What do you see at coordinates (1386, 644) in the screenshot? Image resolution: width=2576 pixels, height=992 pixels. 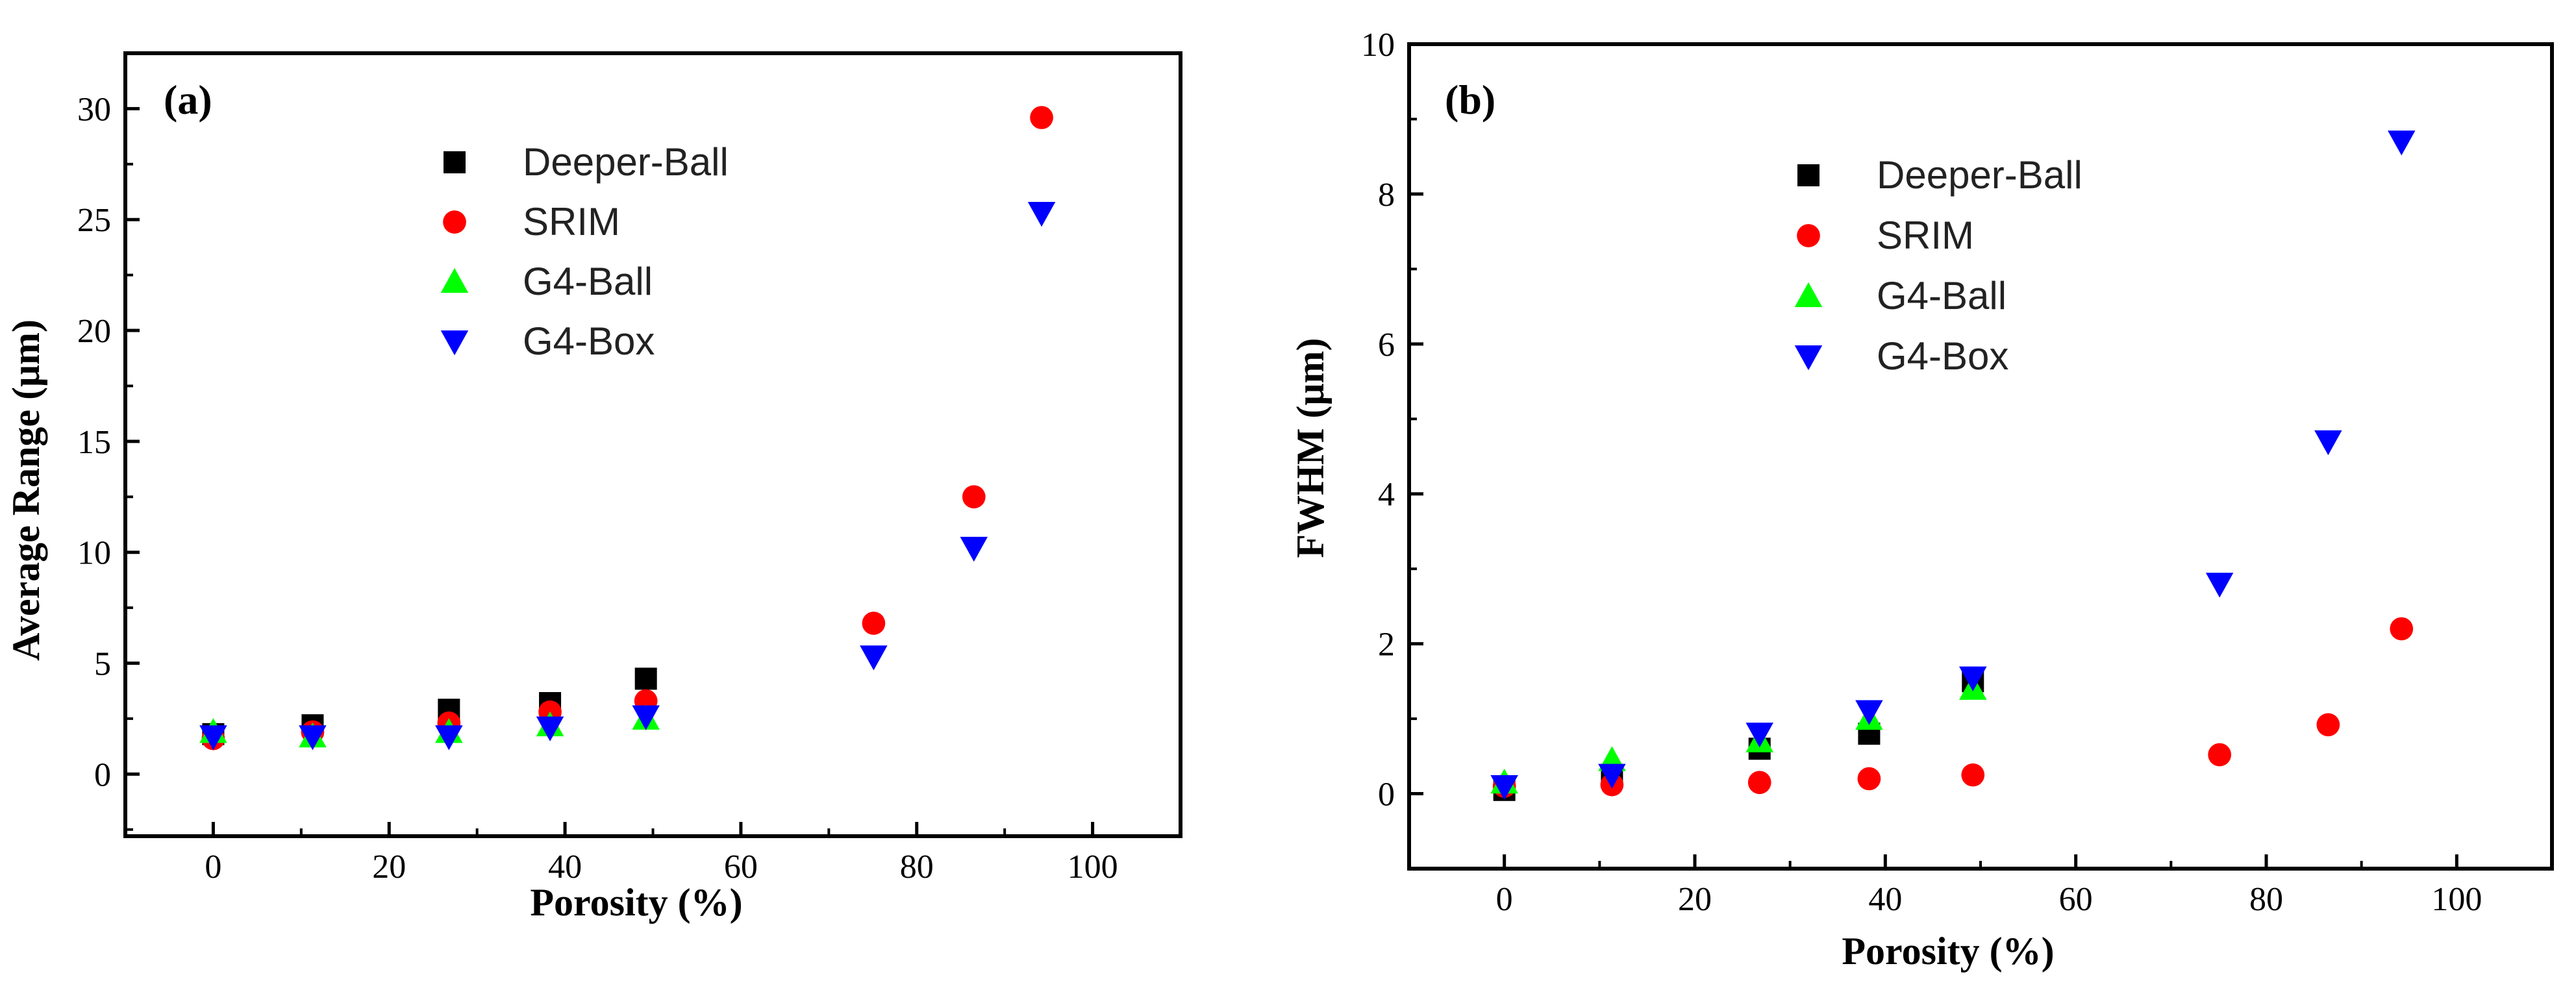 I see `y-tick-label: 2` at bounding box center [1386, 644].